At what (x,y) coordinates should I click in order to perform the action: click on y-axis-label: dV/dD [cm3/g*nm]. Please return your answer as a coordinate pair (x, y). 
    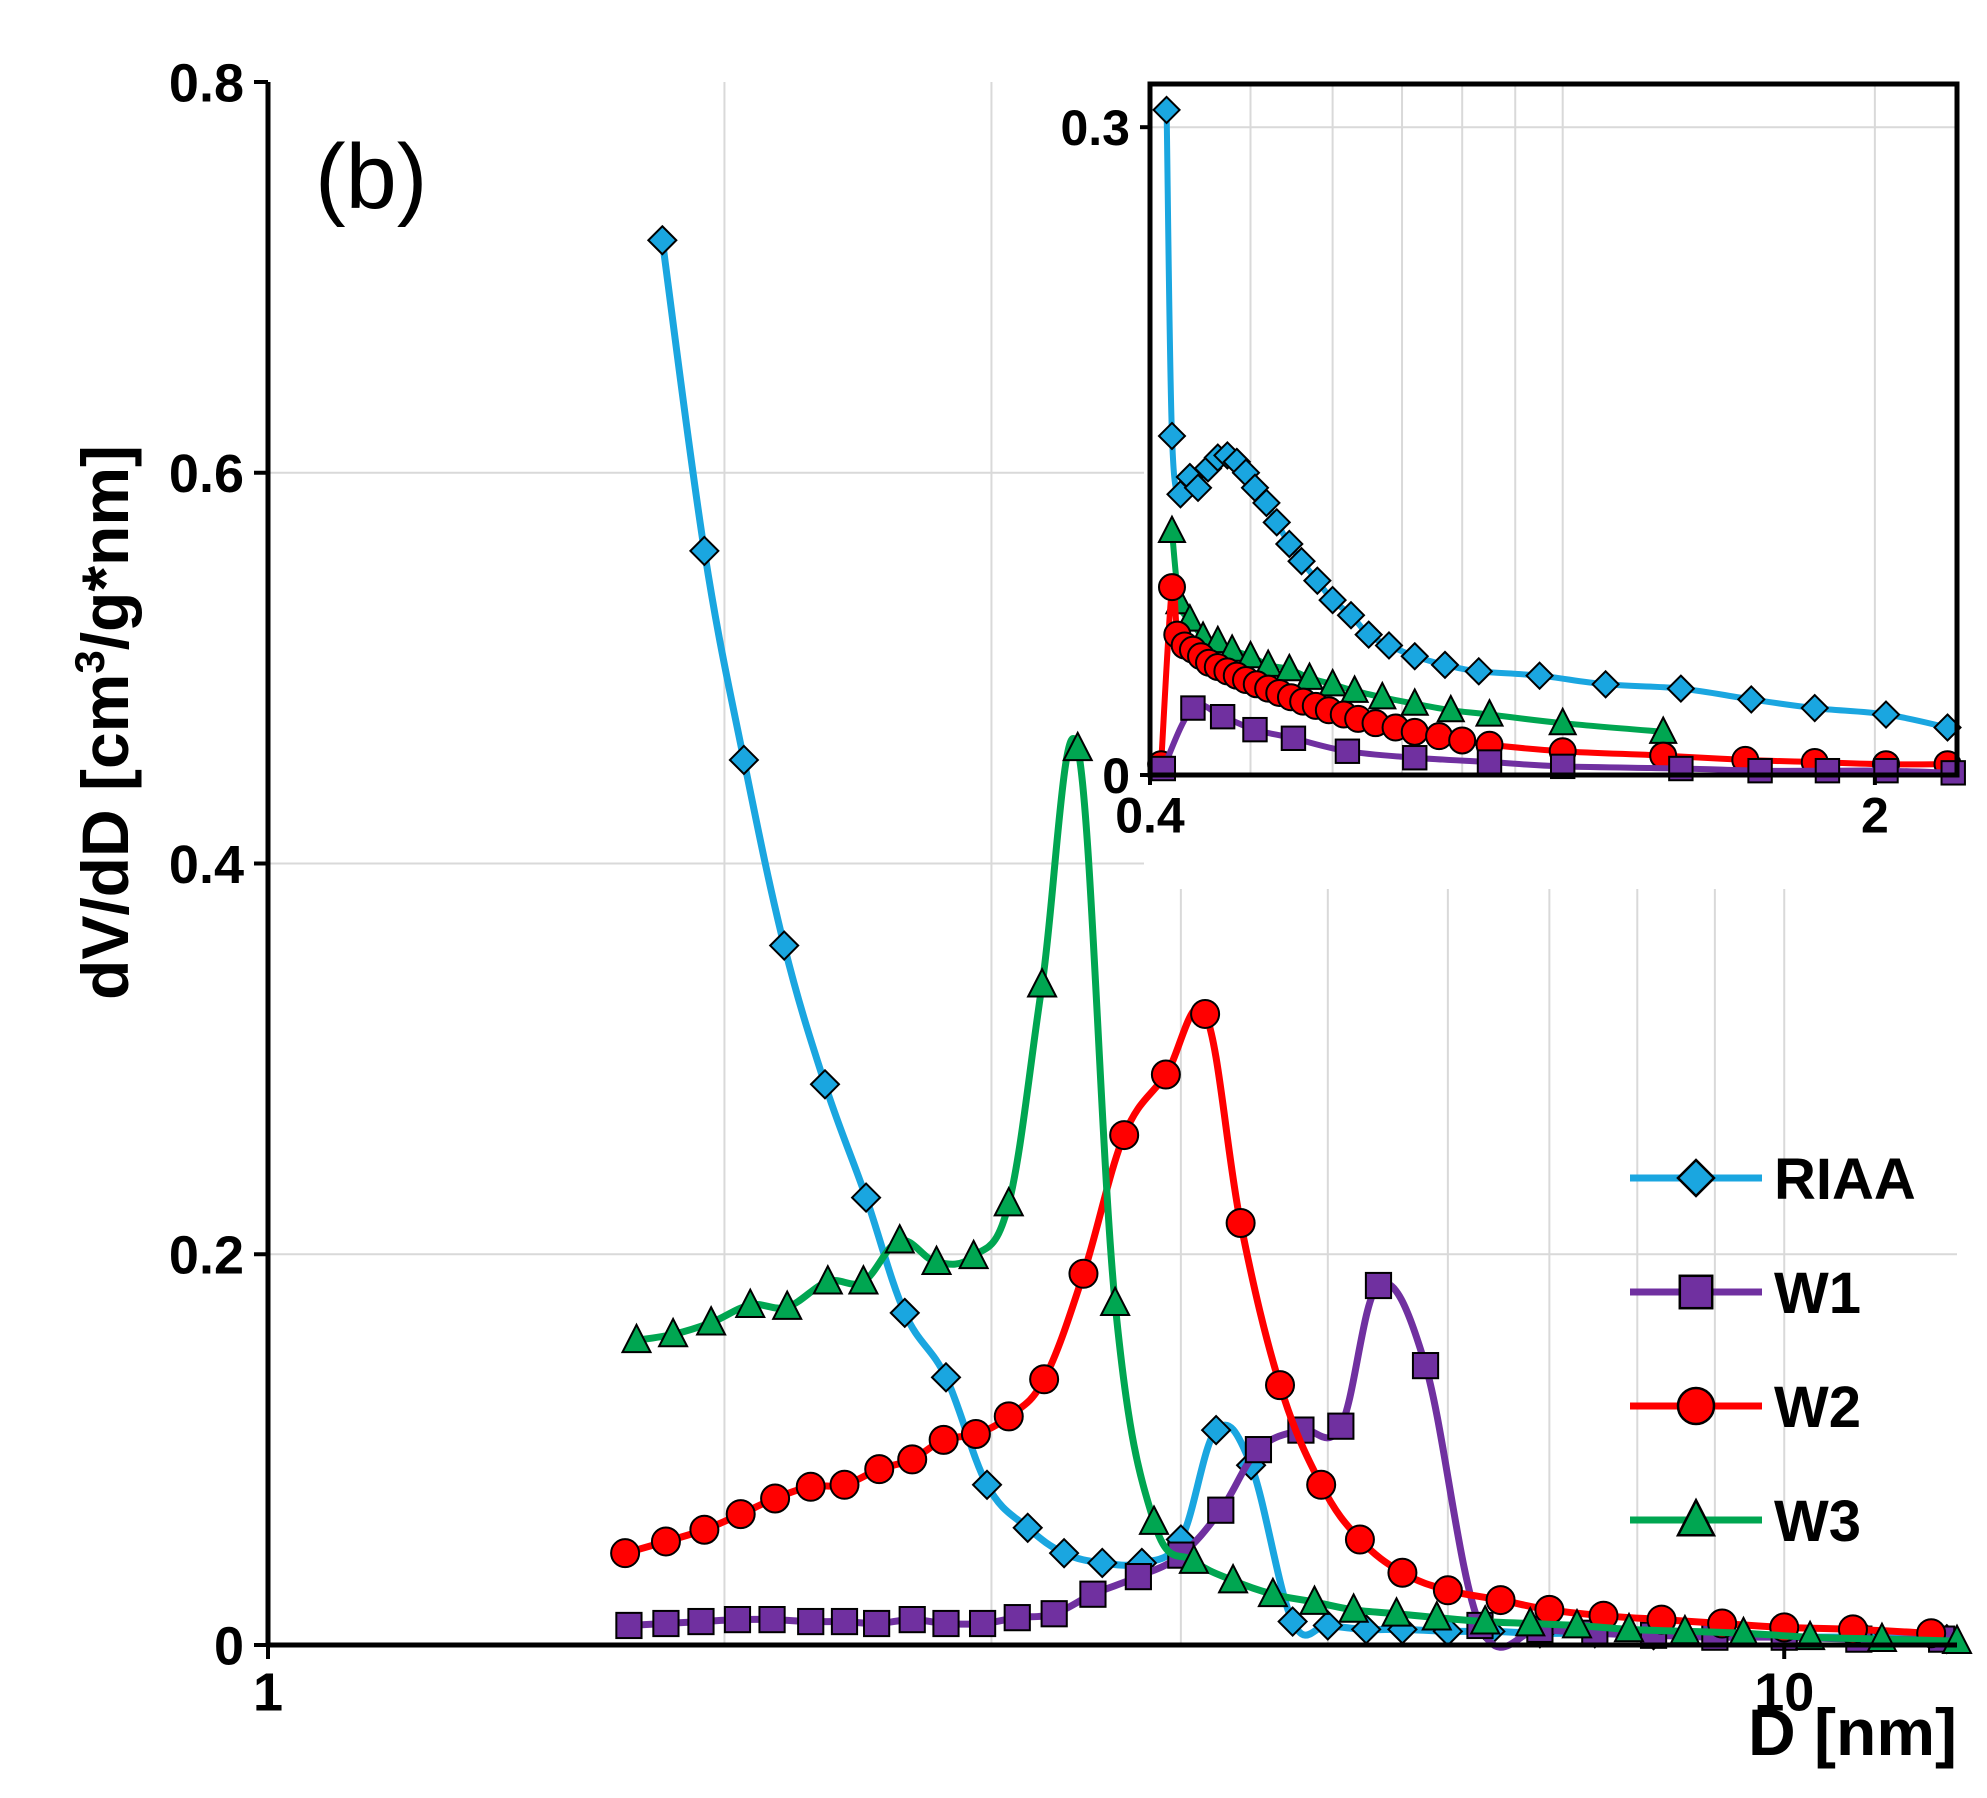
    Looking at the image, I should click on (104, 722).